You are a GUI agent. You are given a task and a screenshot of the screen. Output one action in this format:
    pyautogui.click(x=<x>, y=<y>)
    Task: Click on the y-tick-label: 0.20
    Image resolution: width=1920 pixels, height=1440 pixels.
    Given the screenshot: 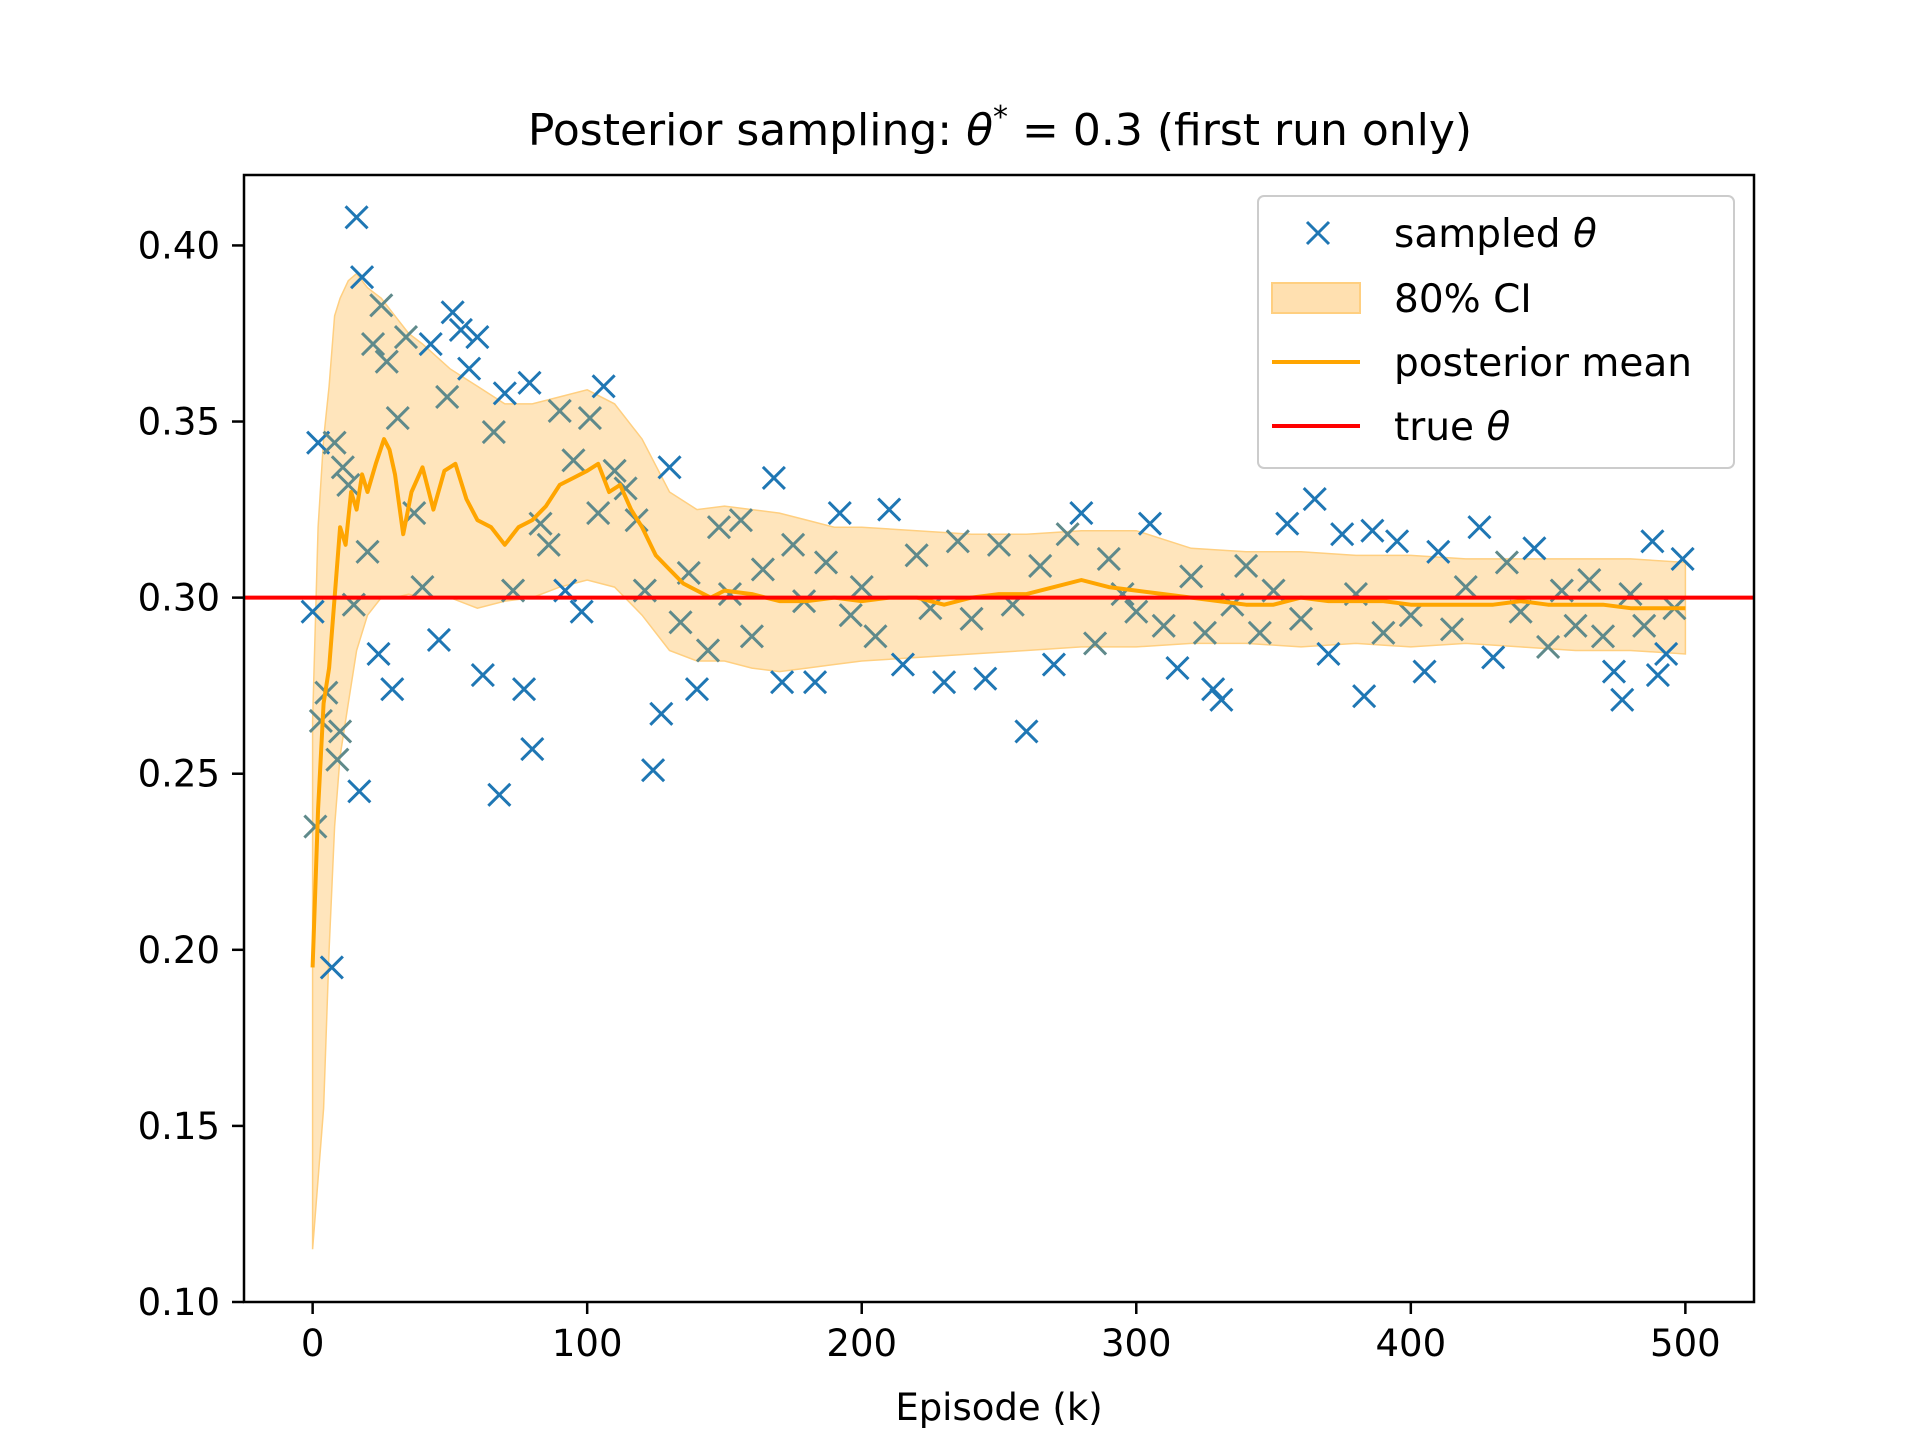 What is the action you would take?
    pyautogui.click(x=179, y=950)
    